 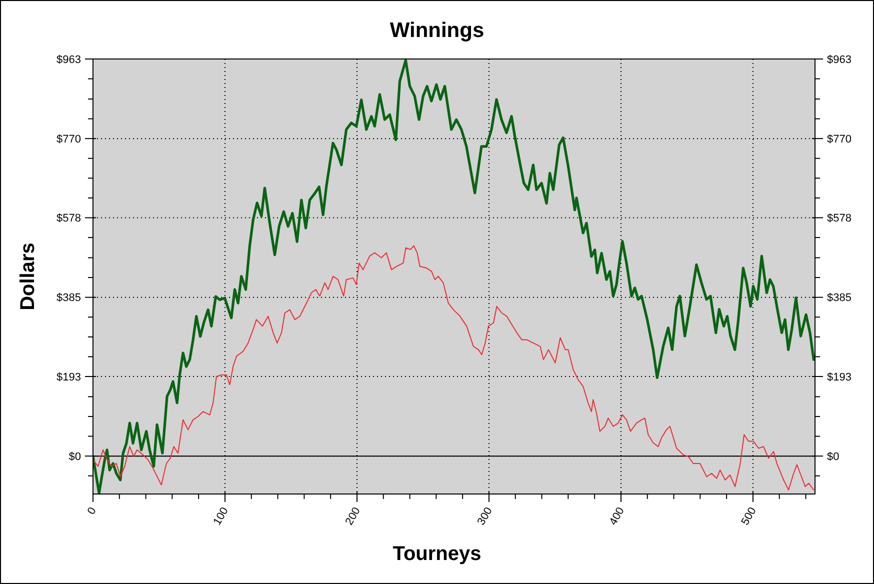 What do you see at coordinates (749, 516) in the screenshot?
I see `x-tick-label: 500` at bounding box center [749, 516].